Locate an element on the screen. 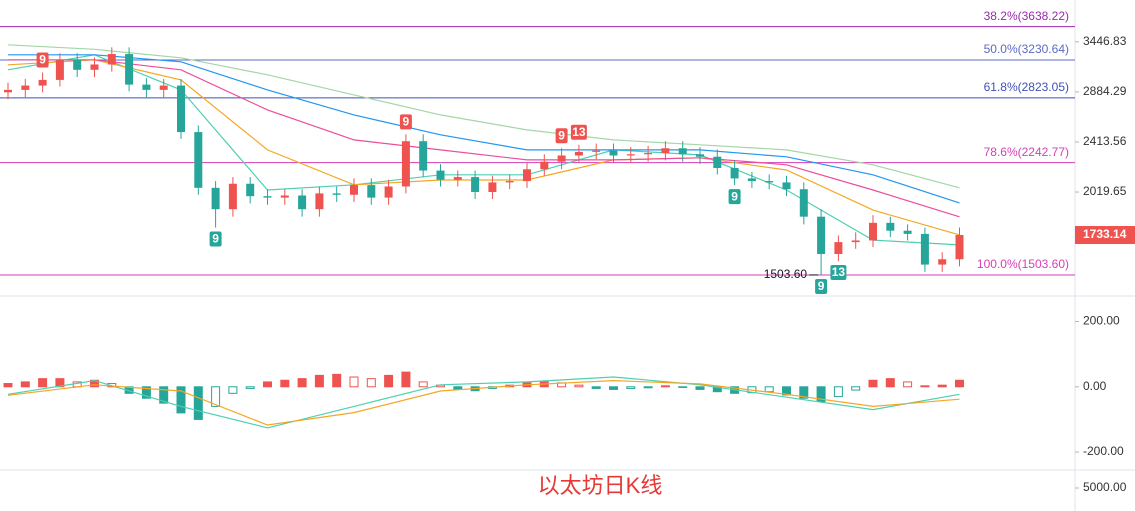 The width and height of the screenshot is (1135, 511). y-tick-label: 2413.56 is located at coordinates (1105, 141).